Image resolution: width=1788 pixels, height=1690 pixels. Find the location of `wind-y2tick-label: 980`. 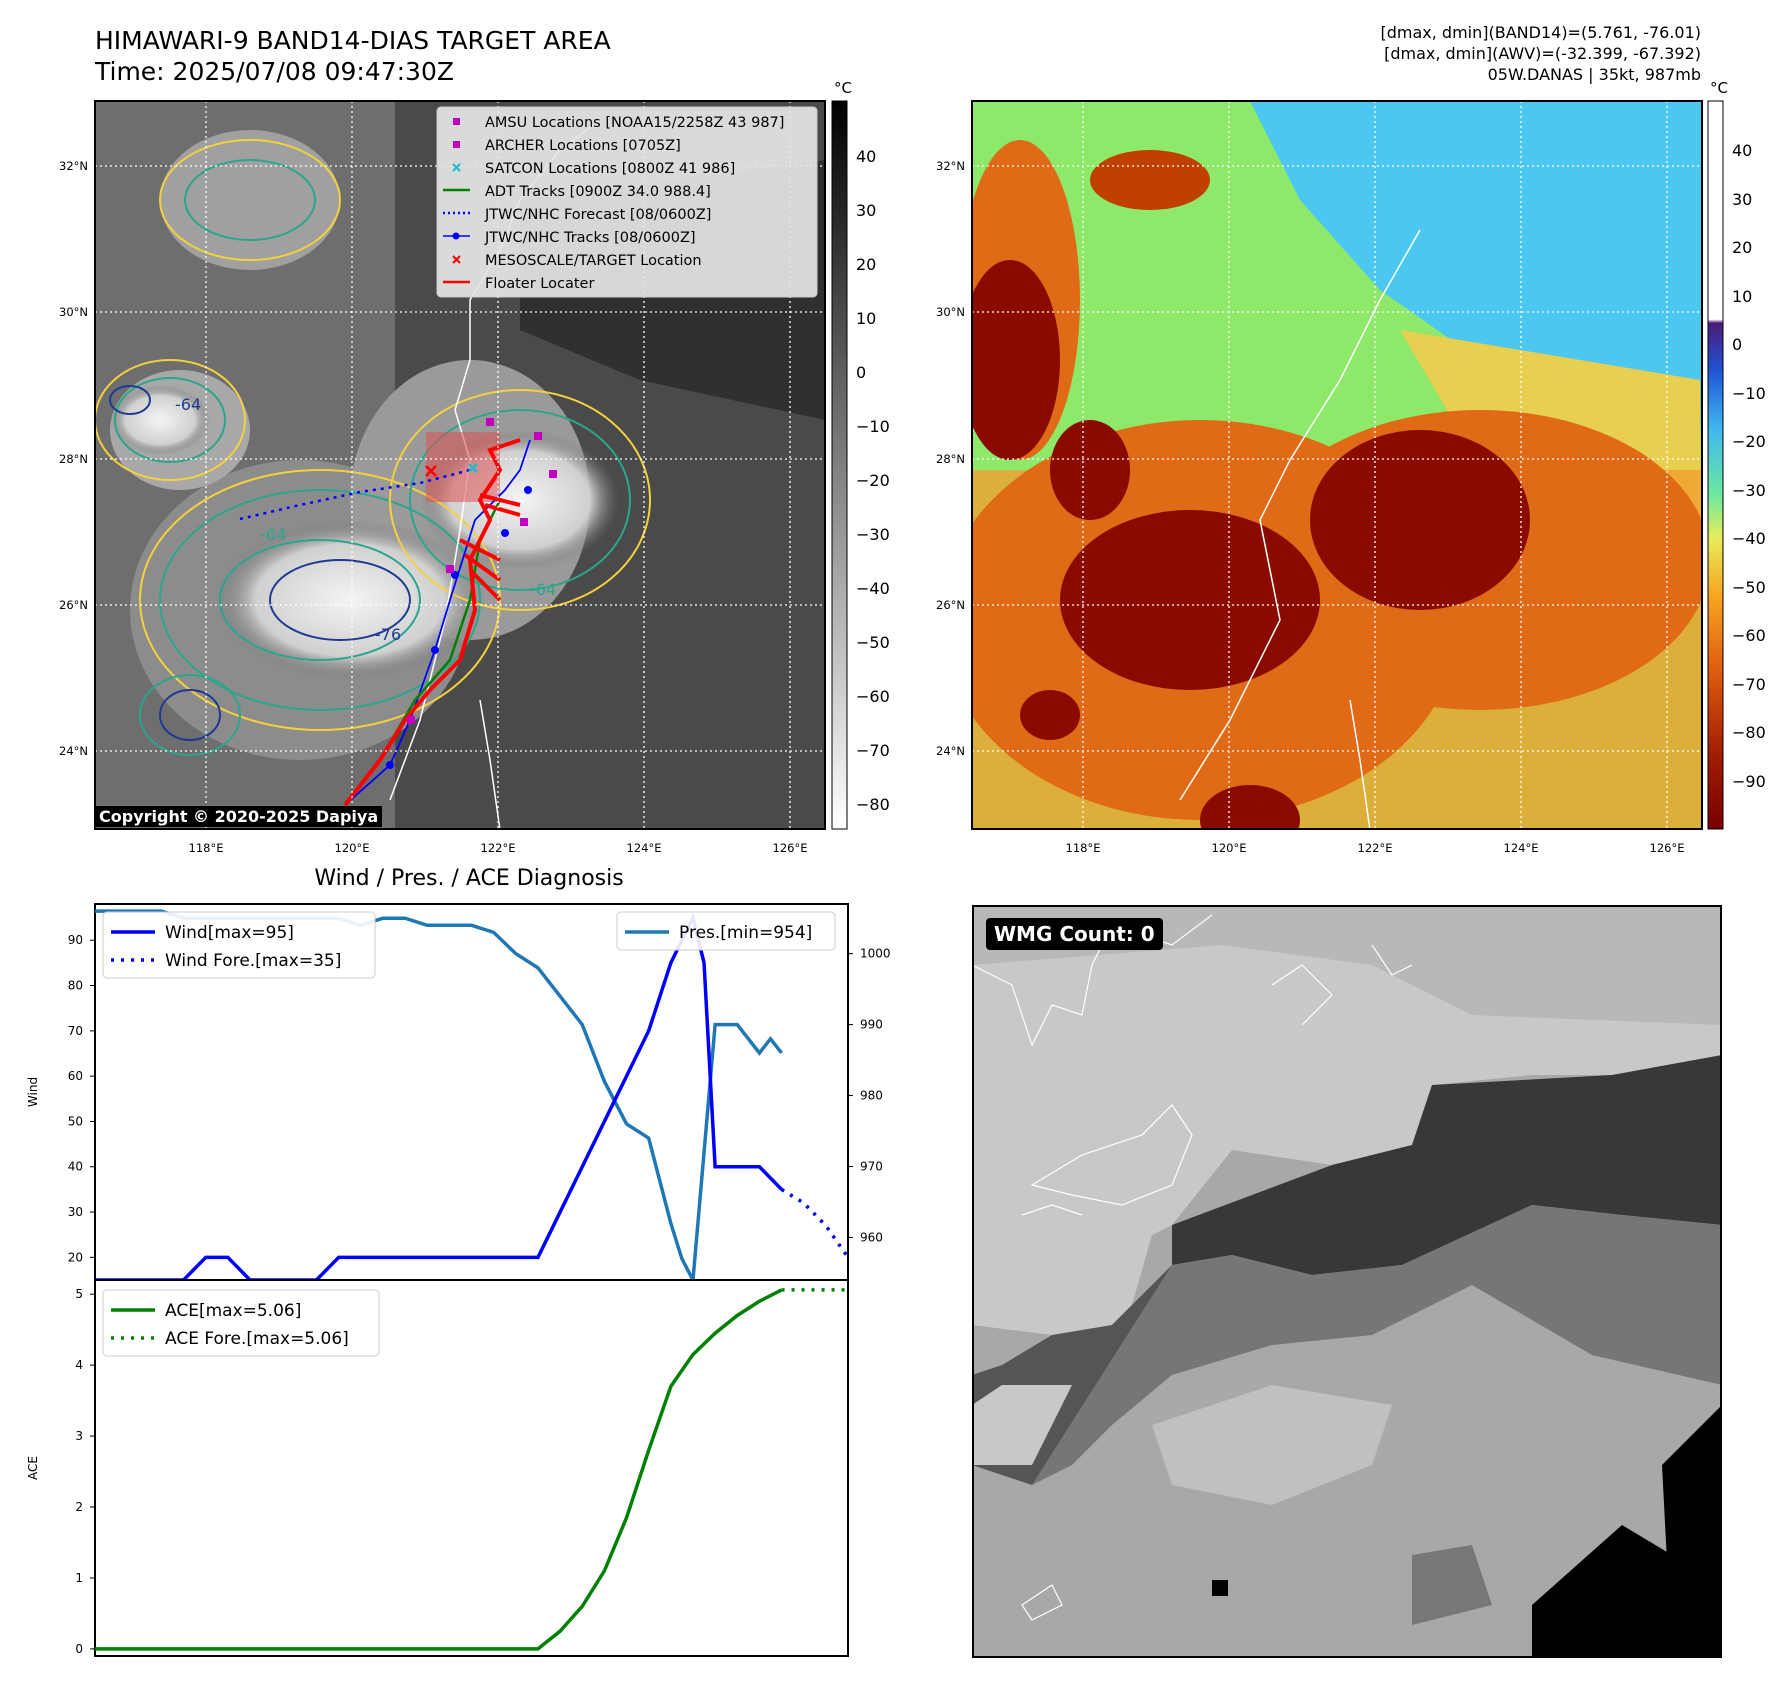

wind-y2tick-label: 980 is located at coordinates (871, 1096).